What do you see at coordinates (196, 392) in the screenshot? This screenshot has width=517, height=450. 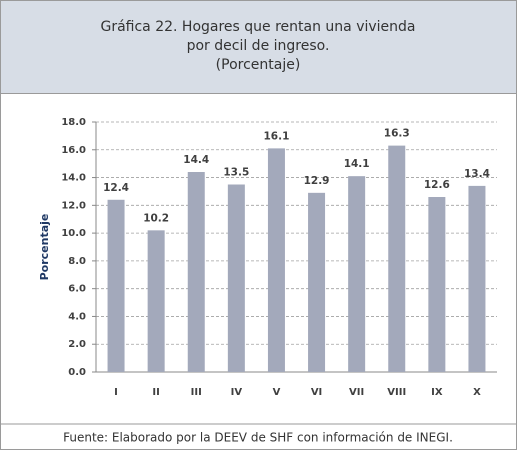 I see `x-tick-label: III` at bounding box center [196, 392].